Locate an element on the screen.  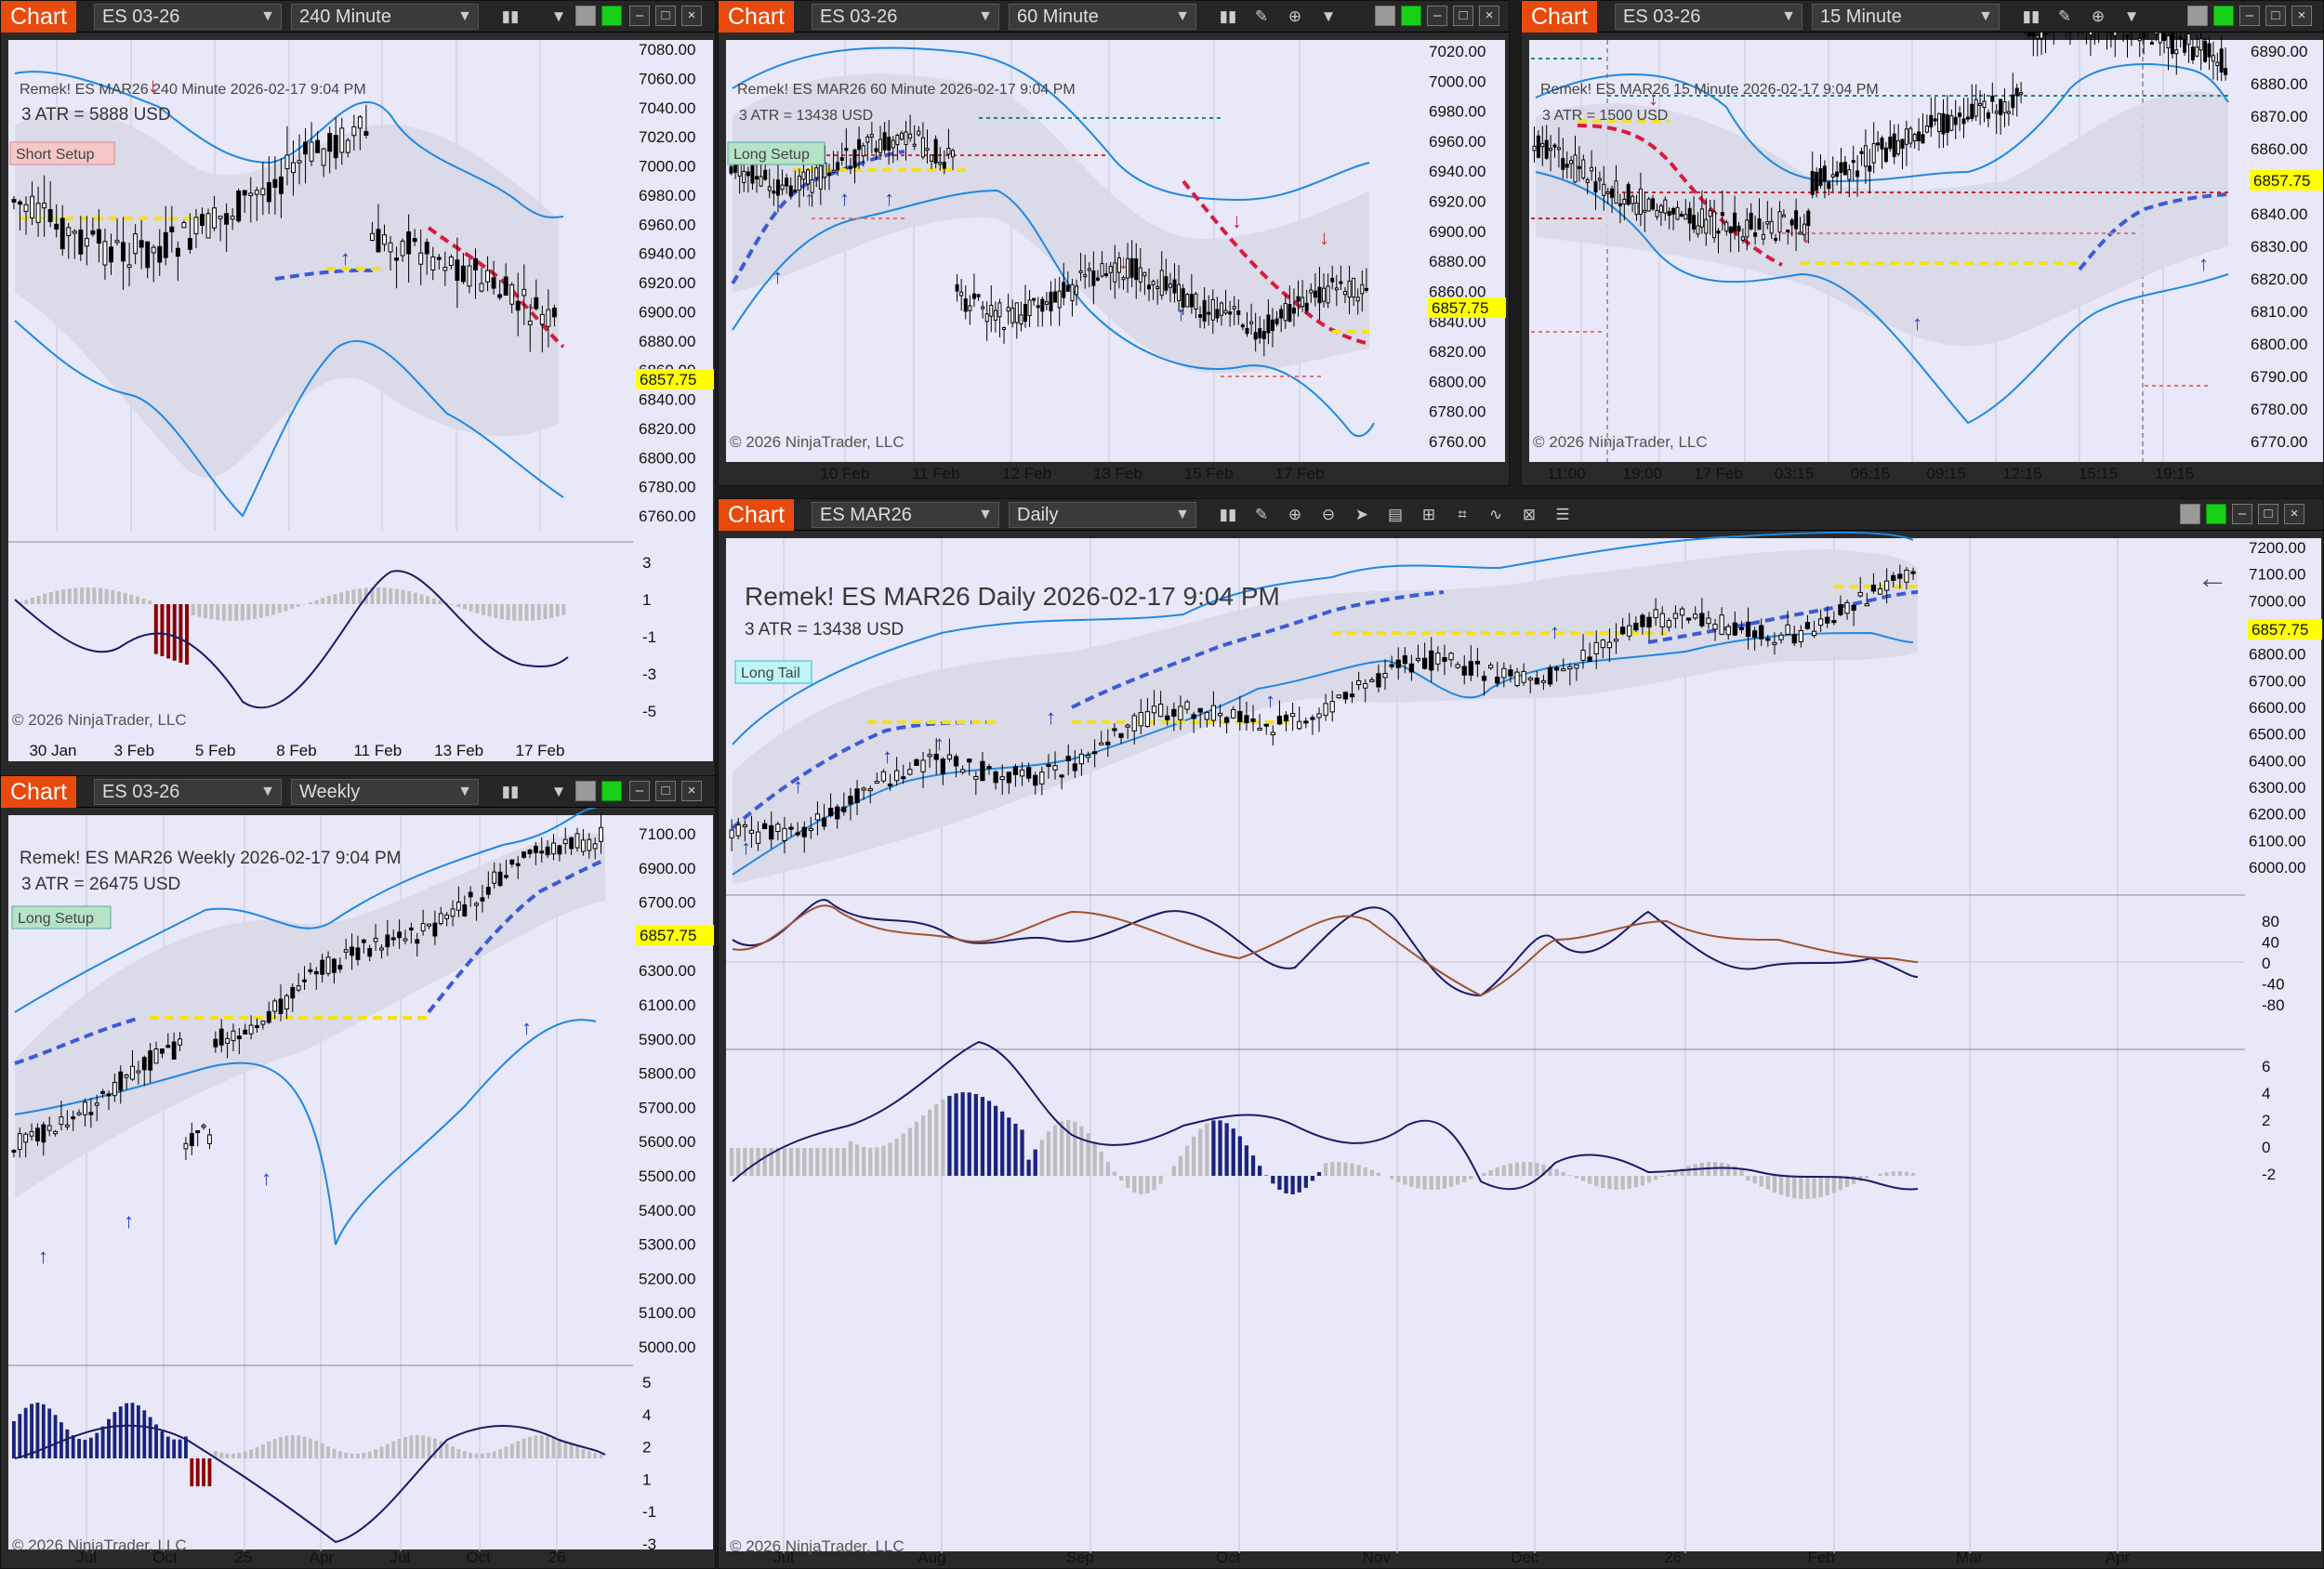
back-arrow-icon: ← is located at coordinates (2212, 578).